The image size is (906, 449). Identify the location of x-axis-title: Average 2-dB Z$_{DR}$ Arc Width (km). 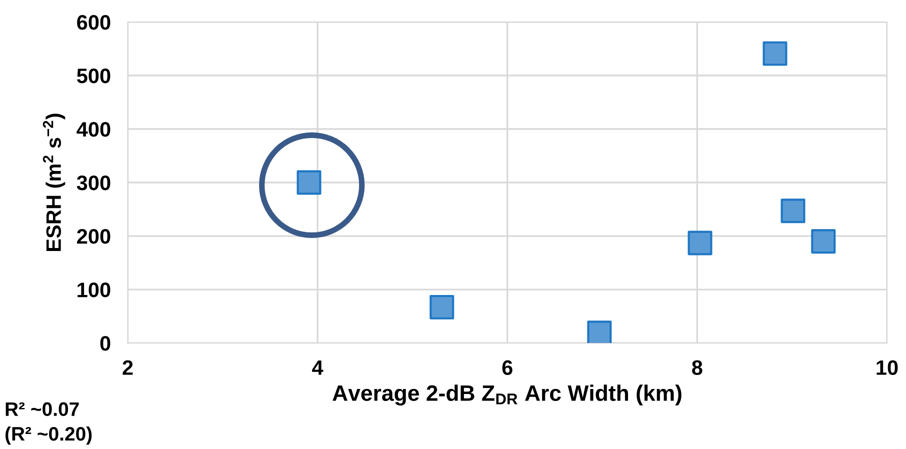
(507, 395).